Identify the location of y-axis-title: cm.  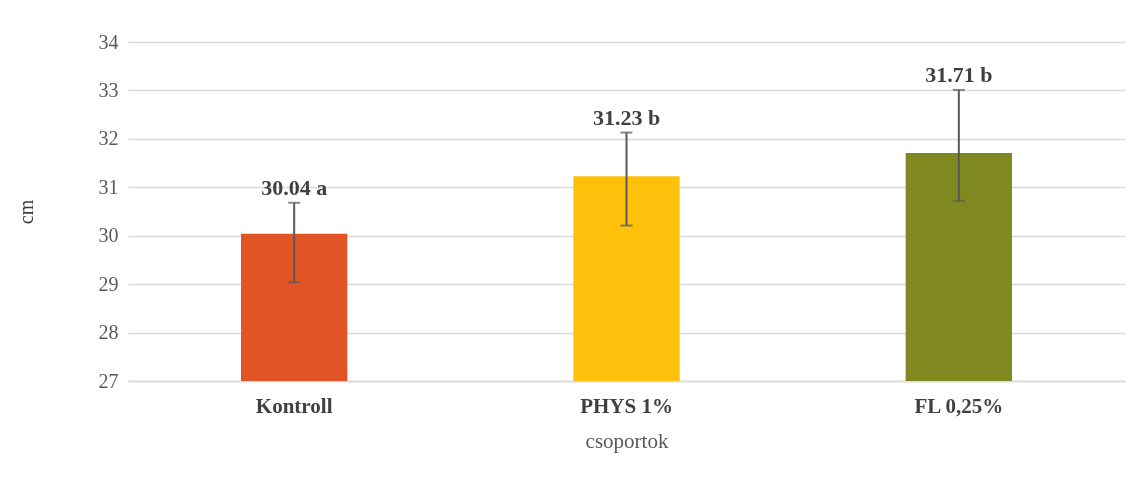
(25, 212).